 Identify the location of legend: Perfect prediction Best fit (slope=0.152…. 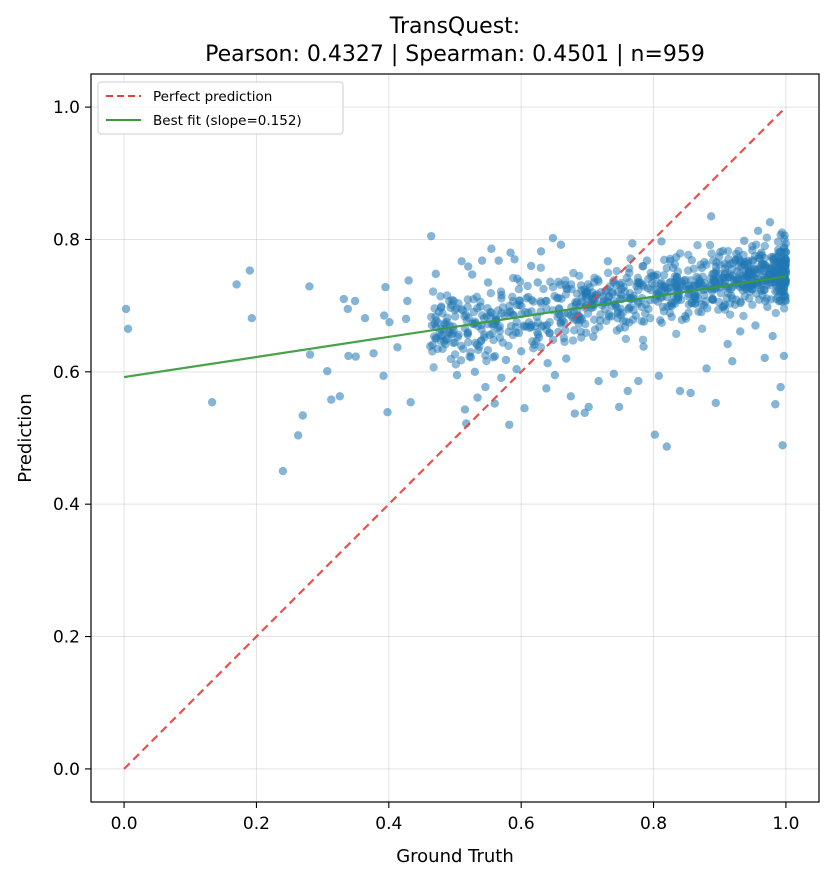
(220, 108).